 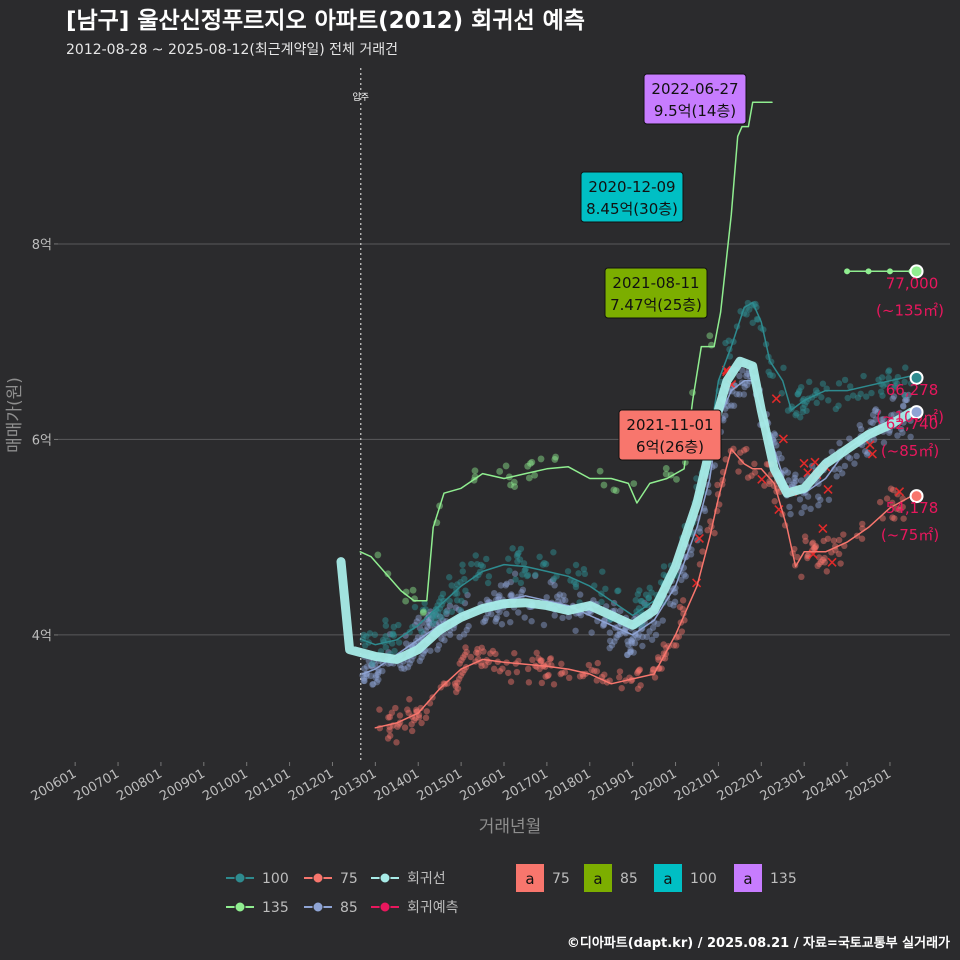 I want to click on forecast-area: (~135㎡), so click(x=910, y=310).